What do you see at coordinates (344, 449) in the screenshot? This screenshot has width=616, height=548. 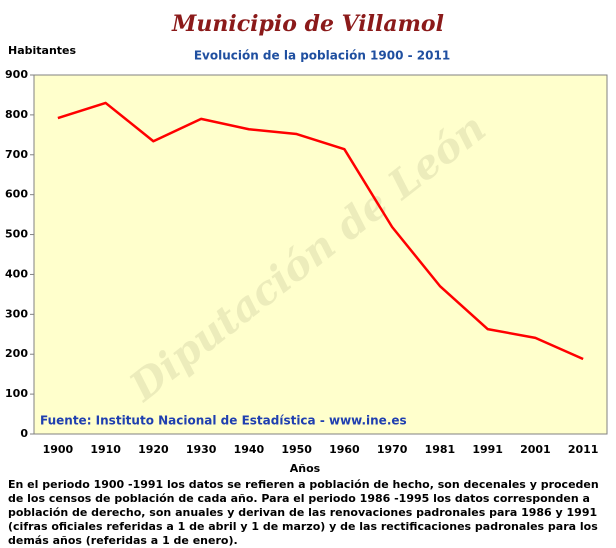 I see `x-tick-label: 1960` at bounding box center [344, 449].